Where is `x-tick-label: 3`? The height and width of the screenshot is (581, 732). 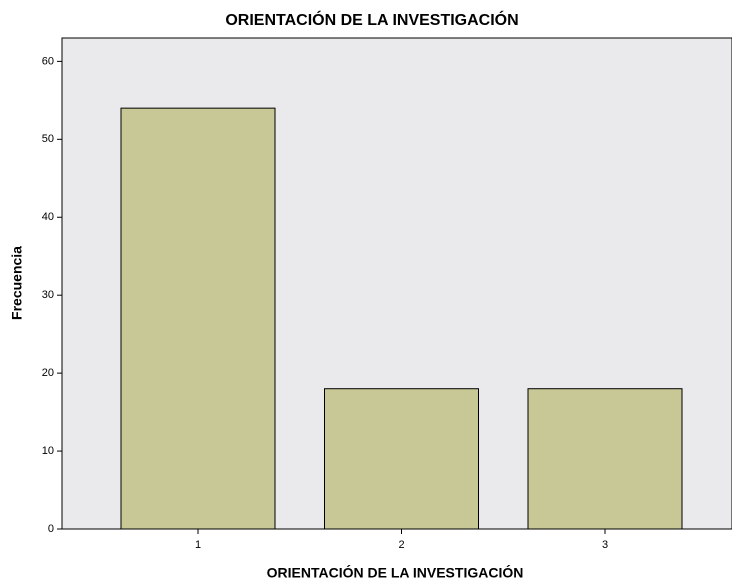 x-tick-label: 3 is located at coordinates (605, 545).